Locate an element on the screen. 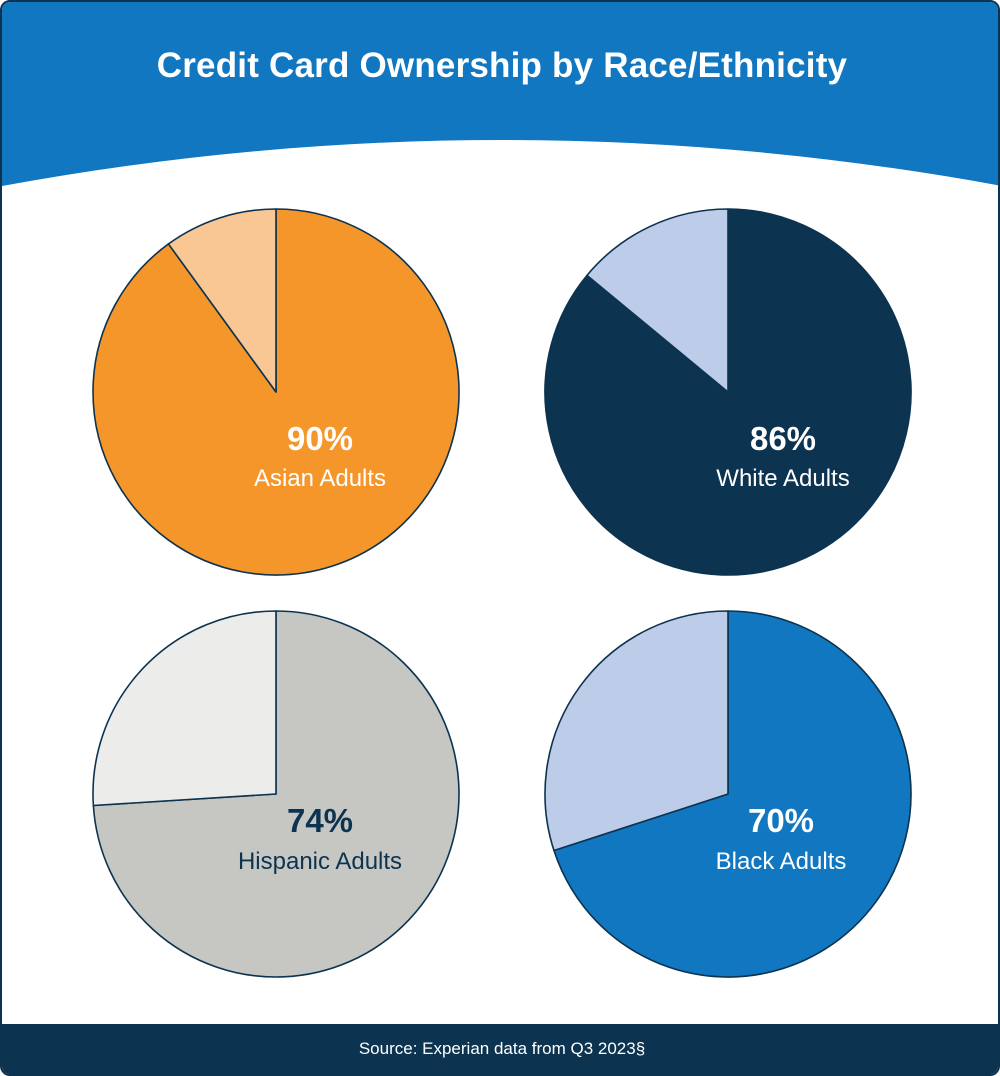  pie-white-adults: 86% White Adults is located at coordinates (728, 392).